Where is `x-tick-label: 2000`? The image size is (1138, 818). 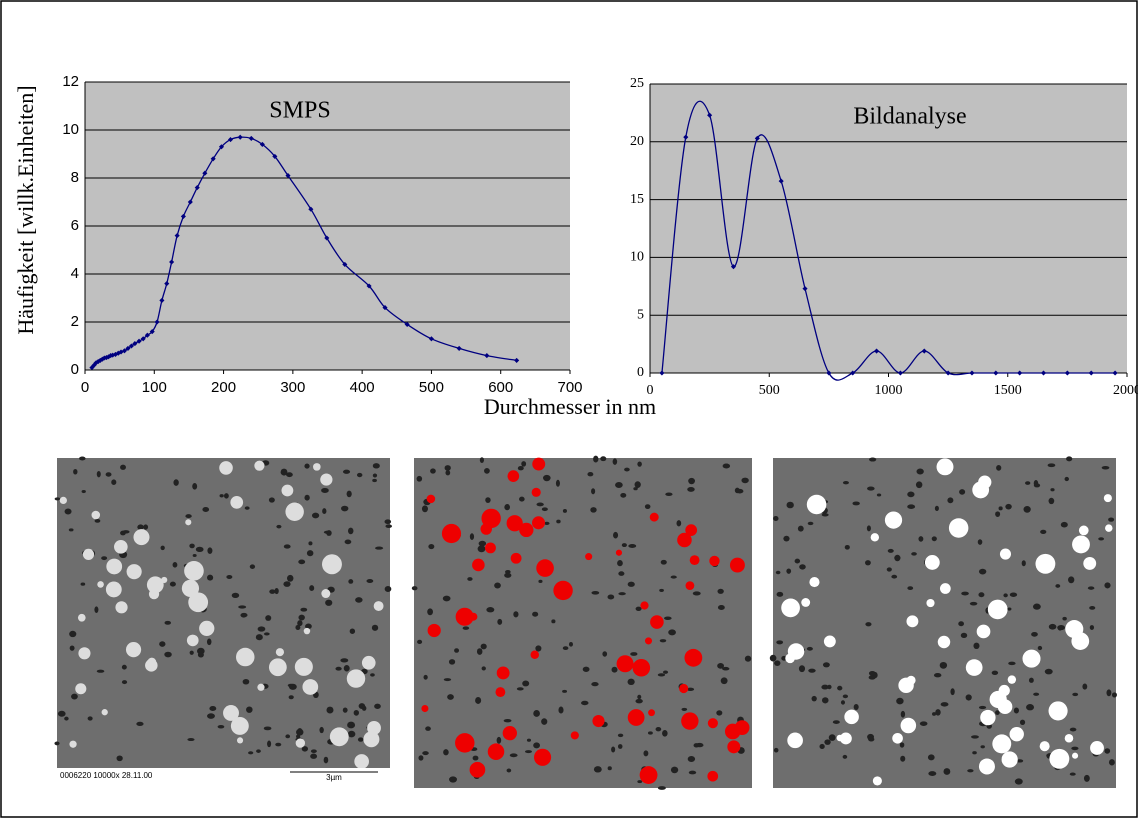 x-tick-label: 2000 is located at coordinates (1125, 390).